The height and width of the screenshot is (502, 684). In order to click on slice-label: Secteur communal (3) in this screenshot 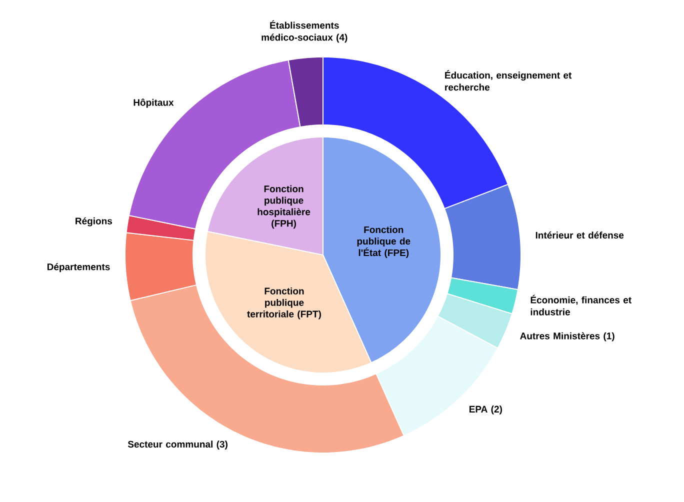, I will do `click(178, 445)`.